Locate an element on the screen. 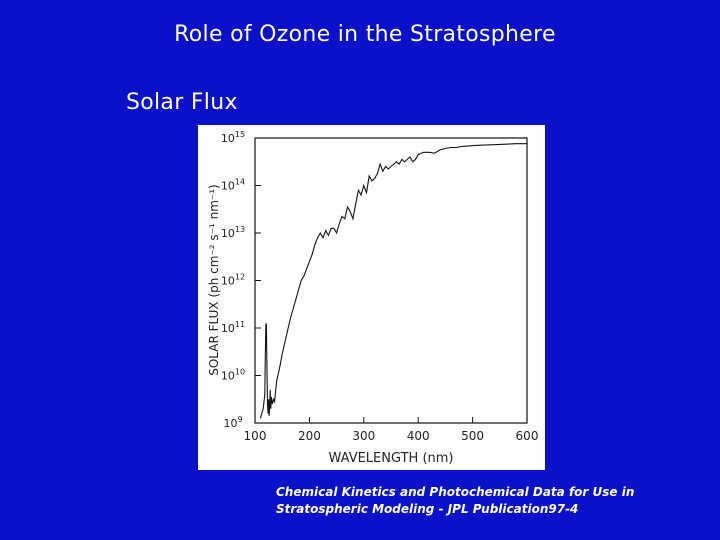 The width and height of the screenshot is (720, 540). y-tick-label: 1010 is located at coordinates (233, 375).